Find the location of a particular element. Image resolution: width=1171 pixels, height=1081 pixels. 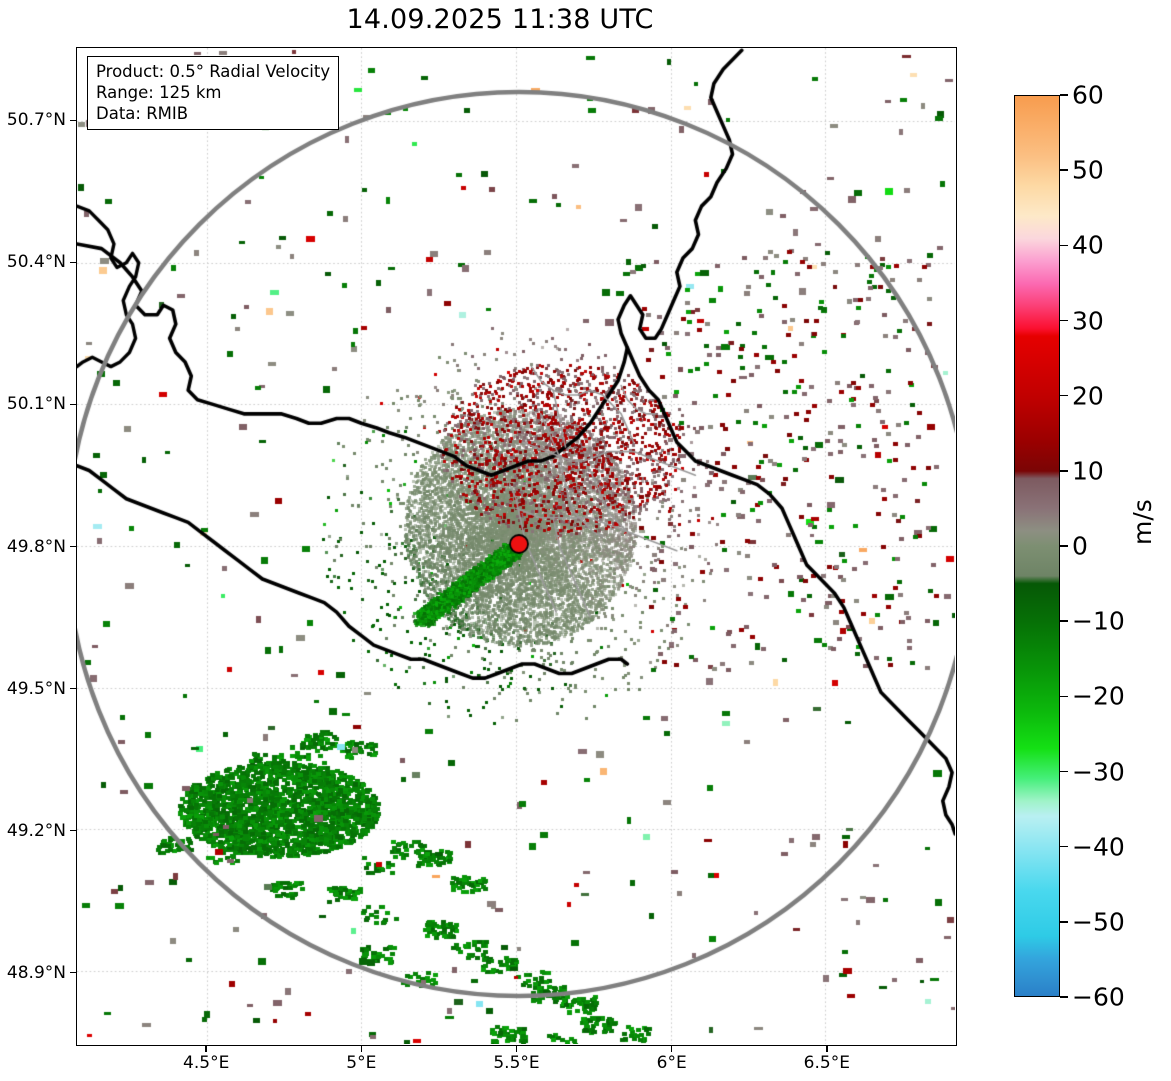

colorbar-tick-label: 60 is located at coordinates (1088, 95).